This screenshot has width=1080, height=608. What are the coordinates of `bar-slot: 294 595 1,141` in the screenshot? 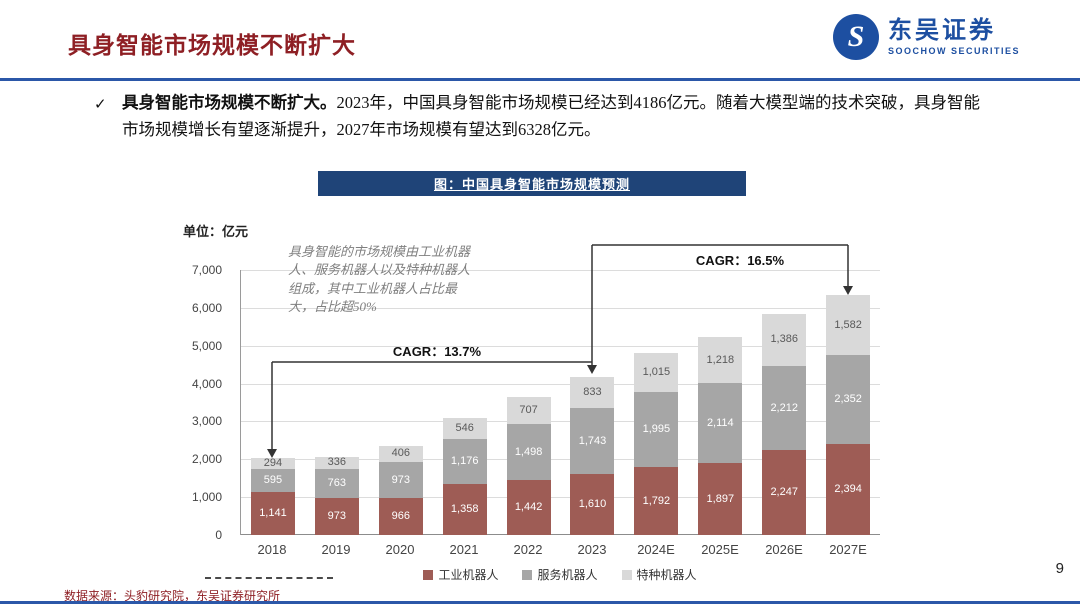 It's located at (273, 402).